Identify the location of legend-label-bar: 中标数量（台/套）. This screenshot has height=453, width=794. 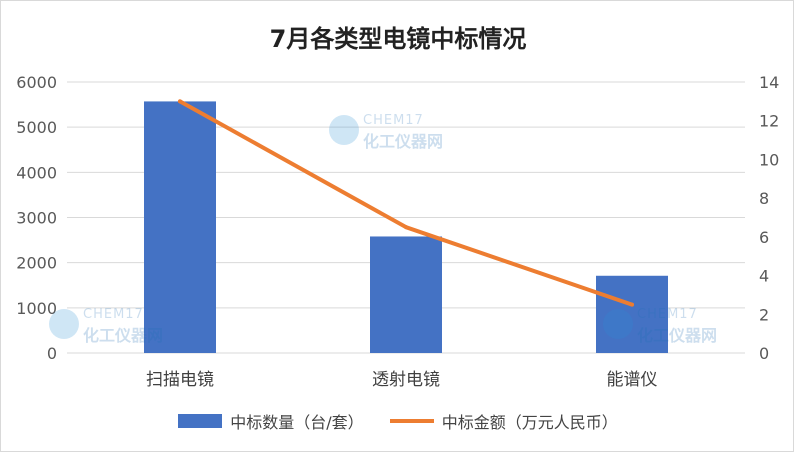
(297, 422).